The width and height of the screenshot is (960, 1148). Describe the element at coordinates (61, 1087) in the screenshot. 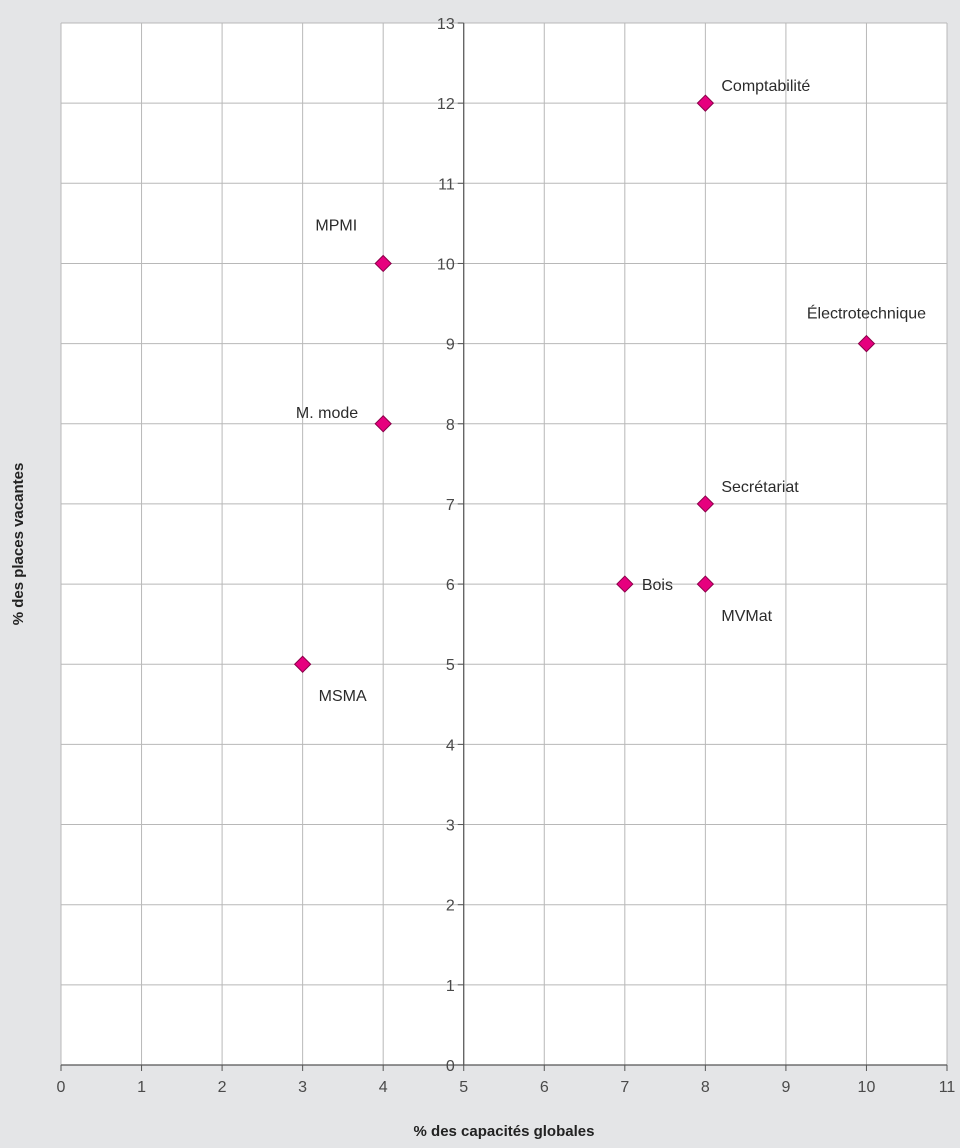

I see `x-tick-label: 0` at that location.